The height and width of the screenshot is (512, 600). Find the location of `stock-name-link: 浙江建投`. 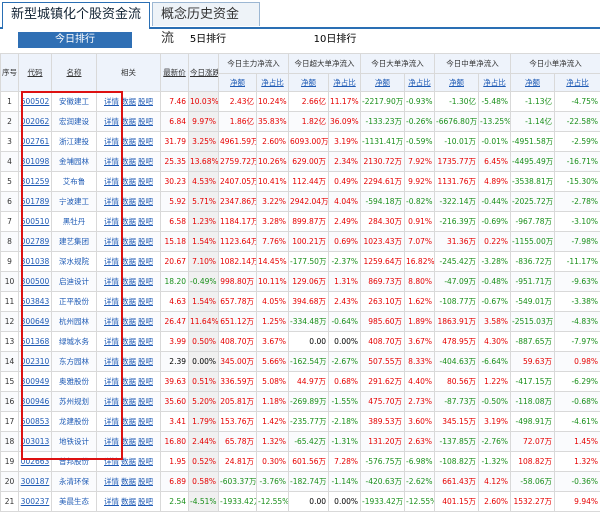

stock-name-link: 浙江建投 is located at coordinates (74, 142).